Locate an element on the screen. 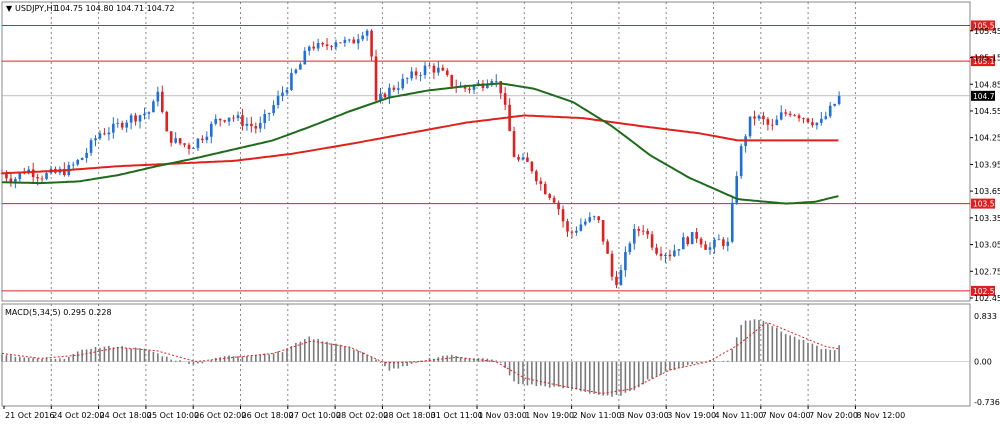 The image size is (1000, 424). chart-header-arrow: ▼ is located at coordinates (9, 8).